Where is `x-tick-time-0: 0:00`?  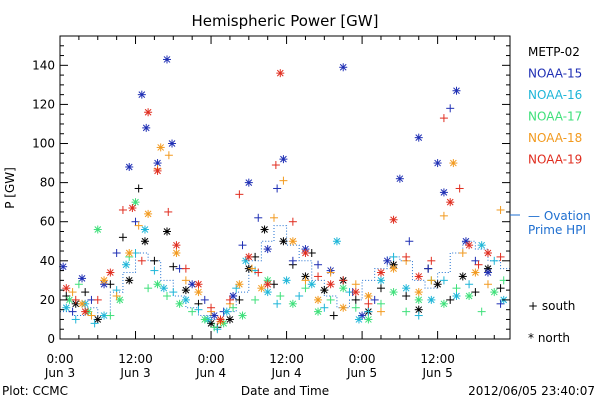 x-tick-time-0: 0:00 is located at coordinates (60, 359).